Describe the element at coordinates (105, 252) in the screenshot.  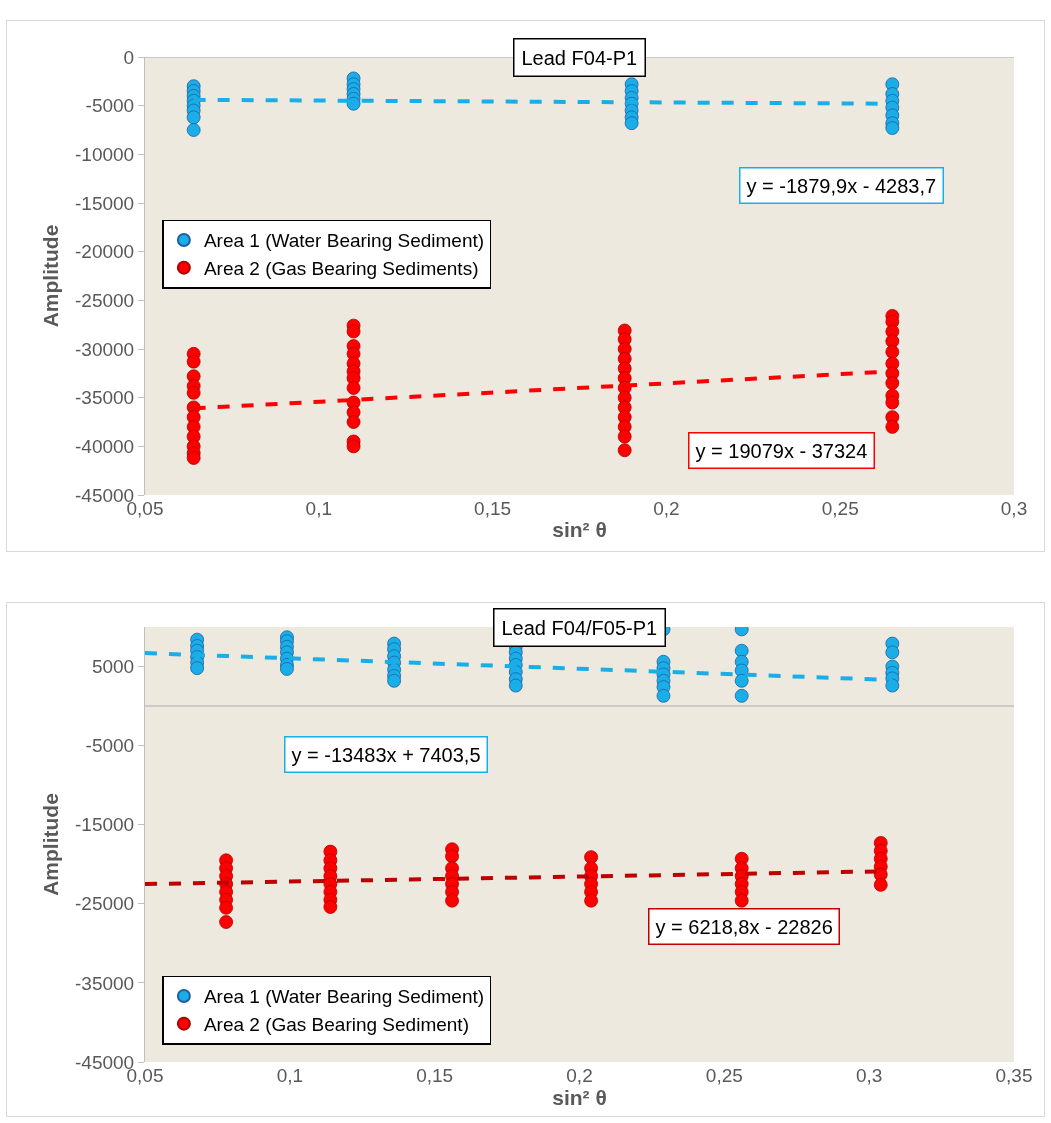
I see `y-tick-label: -20000` at that location.